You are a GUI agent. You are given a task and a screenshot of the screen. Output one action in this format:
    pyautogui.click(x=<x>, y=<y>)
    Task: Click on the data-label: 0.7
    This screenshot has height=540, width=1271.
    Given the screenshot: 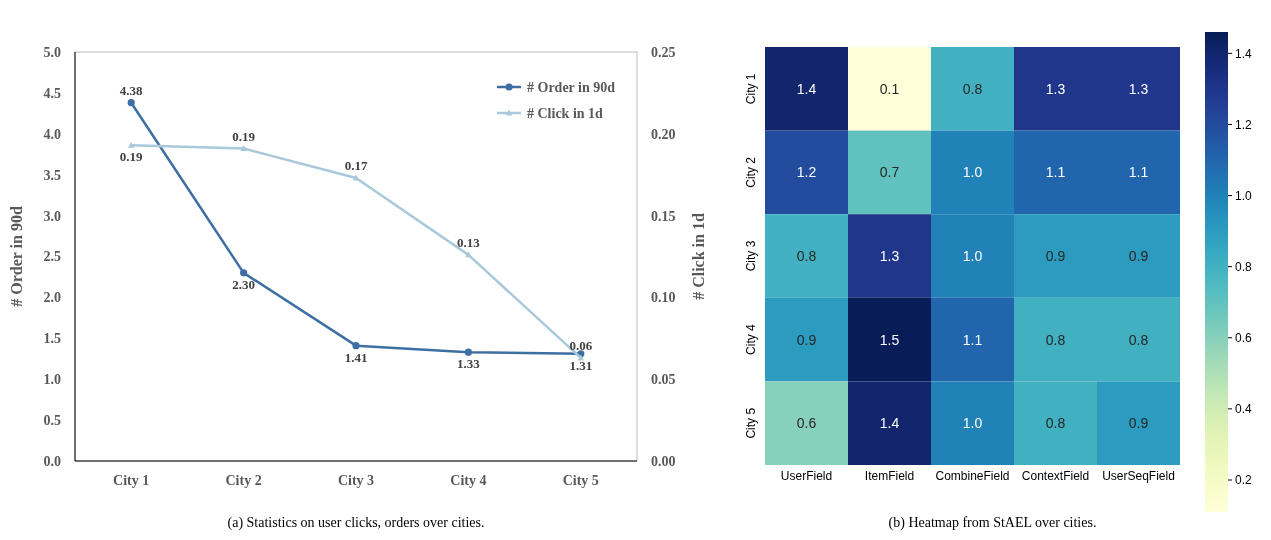 What is the action you would take?
    pyautogui.click(x=889, y=172)
    